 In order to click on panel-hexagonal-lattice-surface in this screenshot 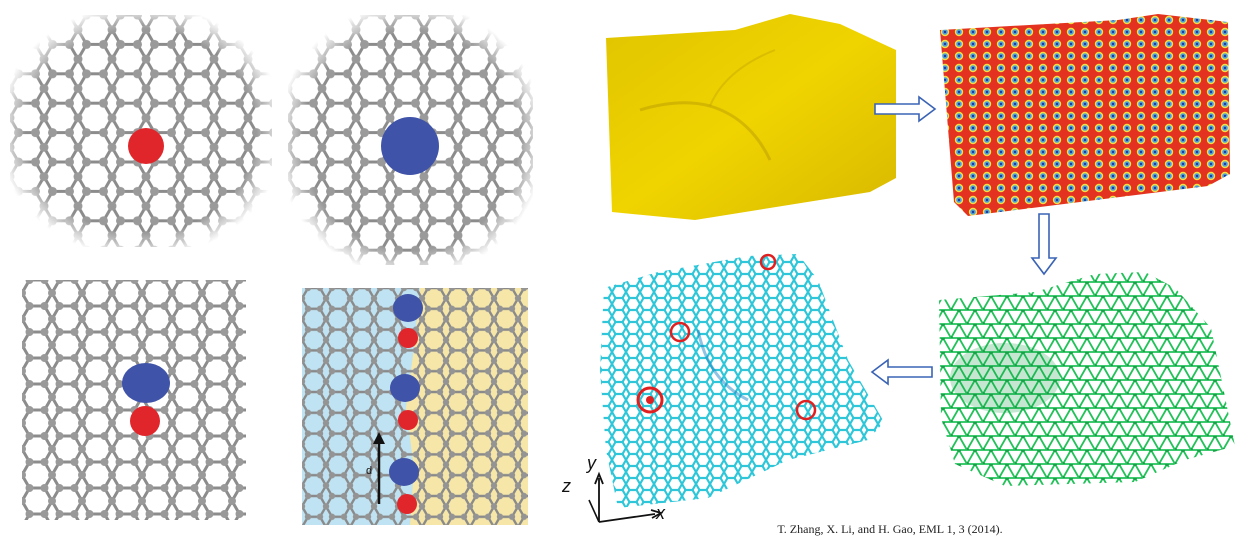, I will do `click(743, 381)`.